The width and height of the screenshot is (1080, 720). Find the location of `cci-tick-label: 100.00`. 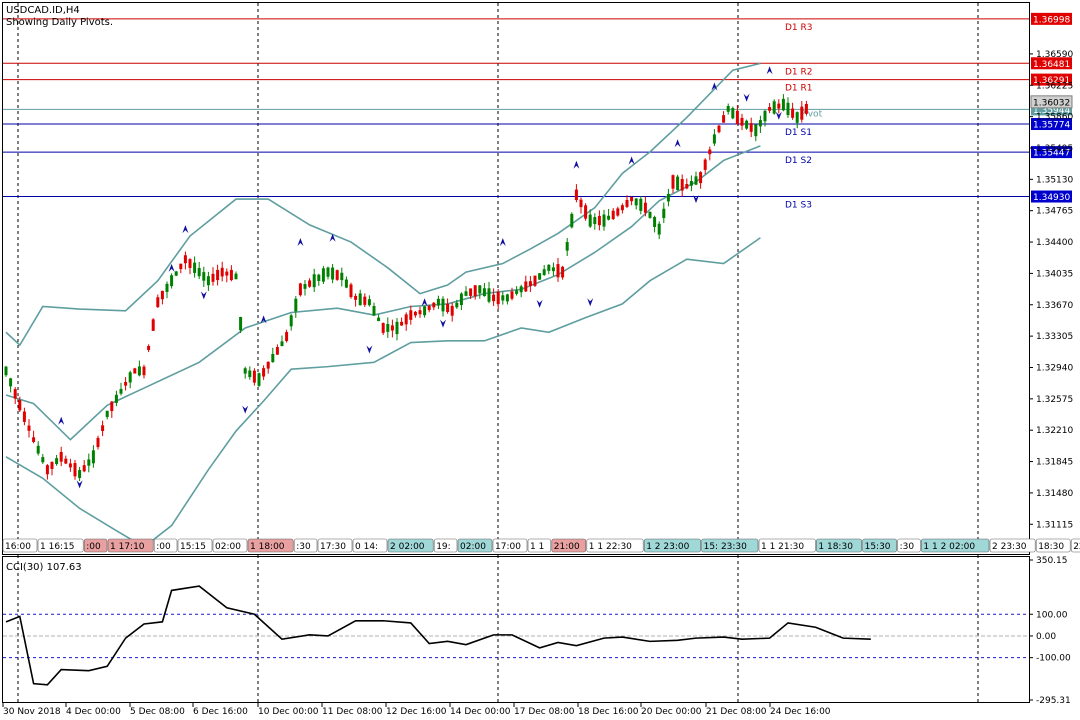

cci-tick-label: 100.00 is located at coordinates (1052, 615).